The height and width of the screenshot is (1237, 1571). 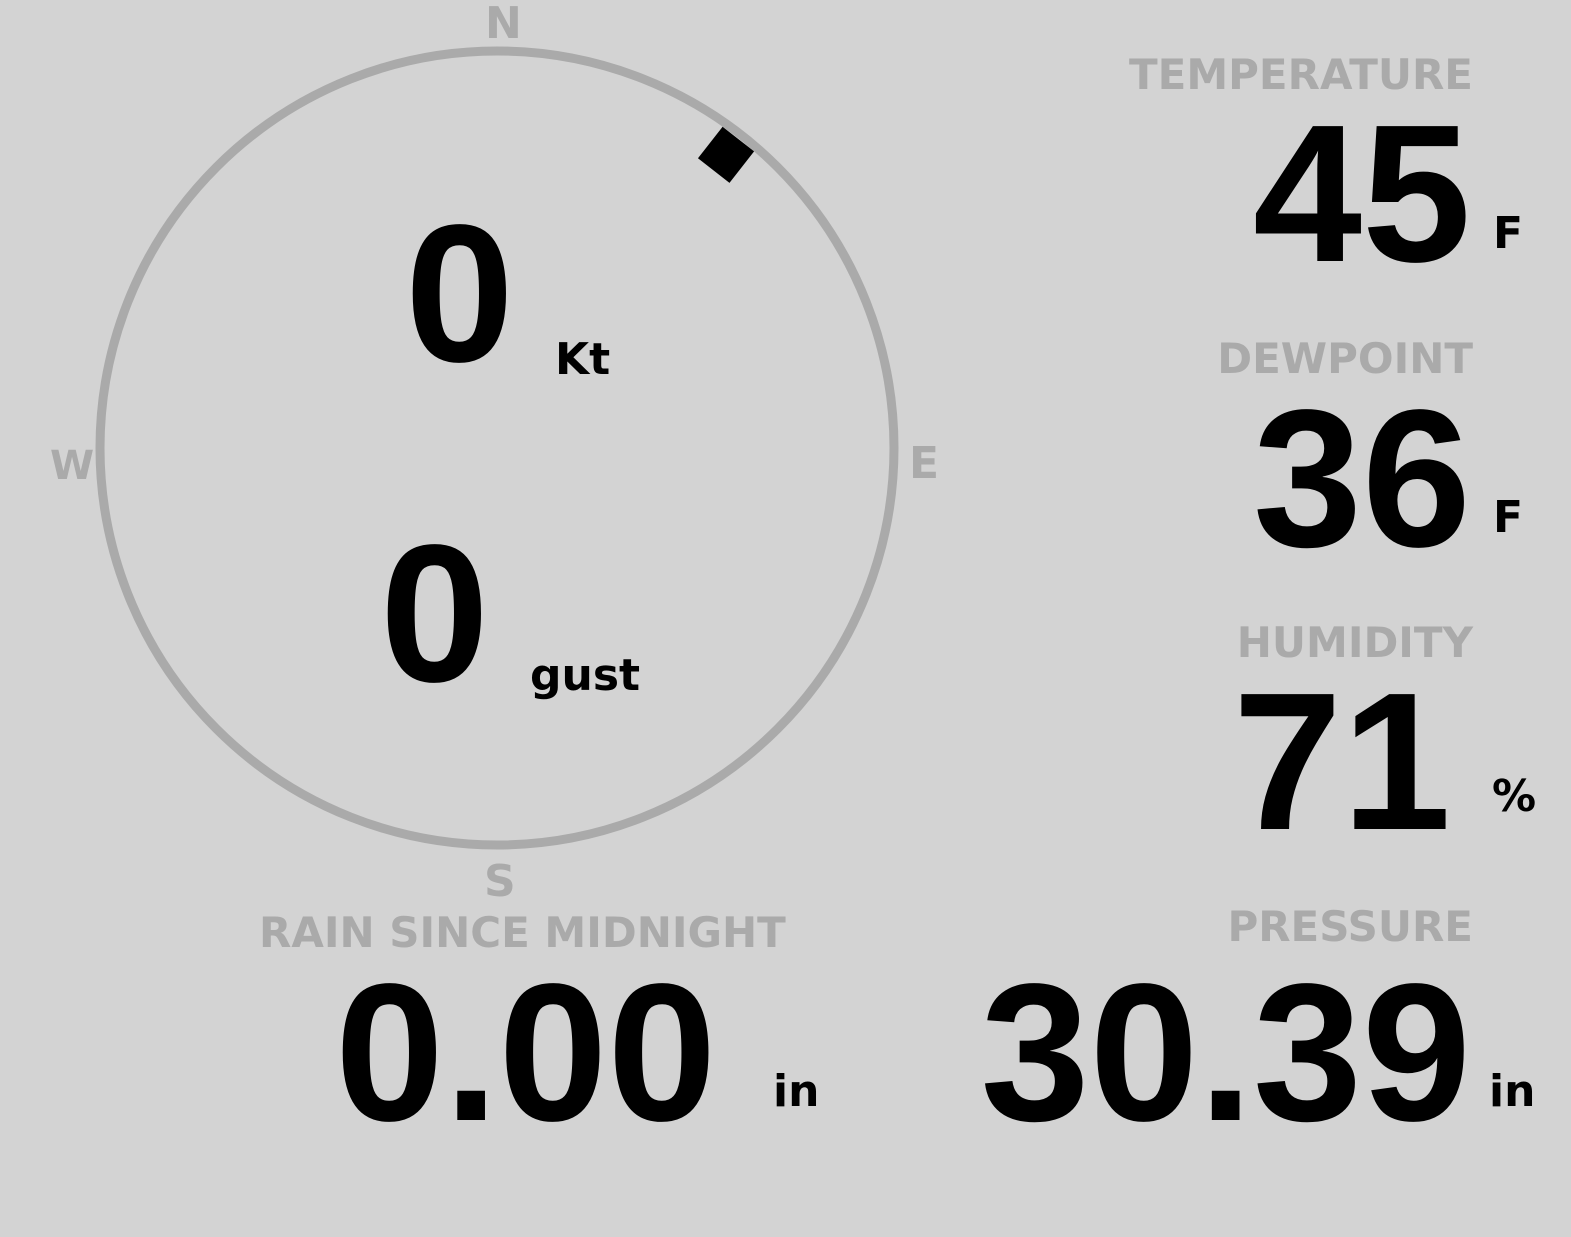 I want to click on dewpoint-unit: F, so click(x=1508, y=517).